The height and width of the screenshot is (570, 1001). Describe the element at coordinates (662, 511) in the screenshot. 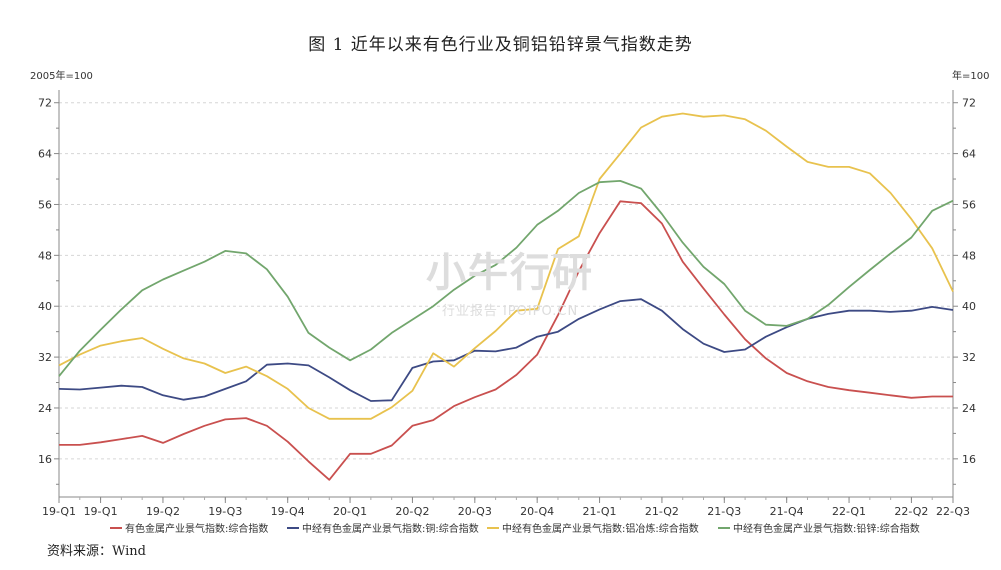

I see `x-tick-label: 21-Q2` at that location.